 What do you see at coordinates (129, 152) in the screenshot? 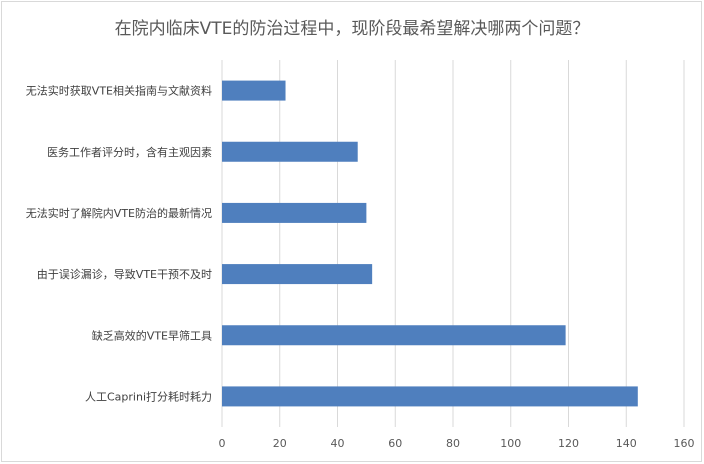
I see `category-label: 医务工作者评分时，含有主观因素` at bounding box center [129, 152].